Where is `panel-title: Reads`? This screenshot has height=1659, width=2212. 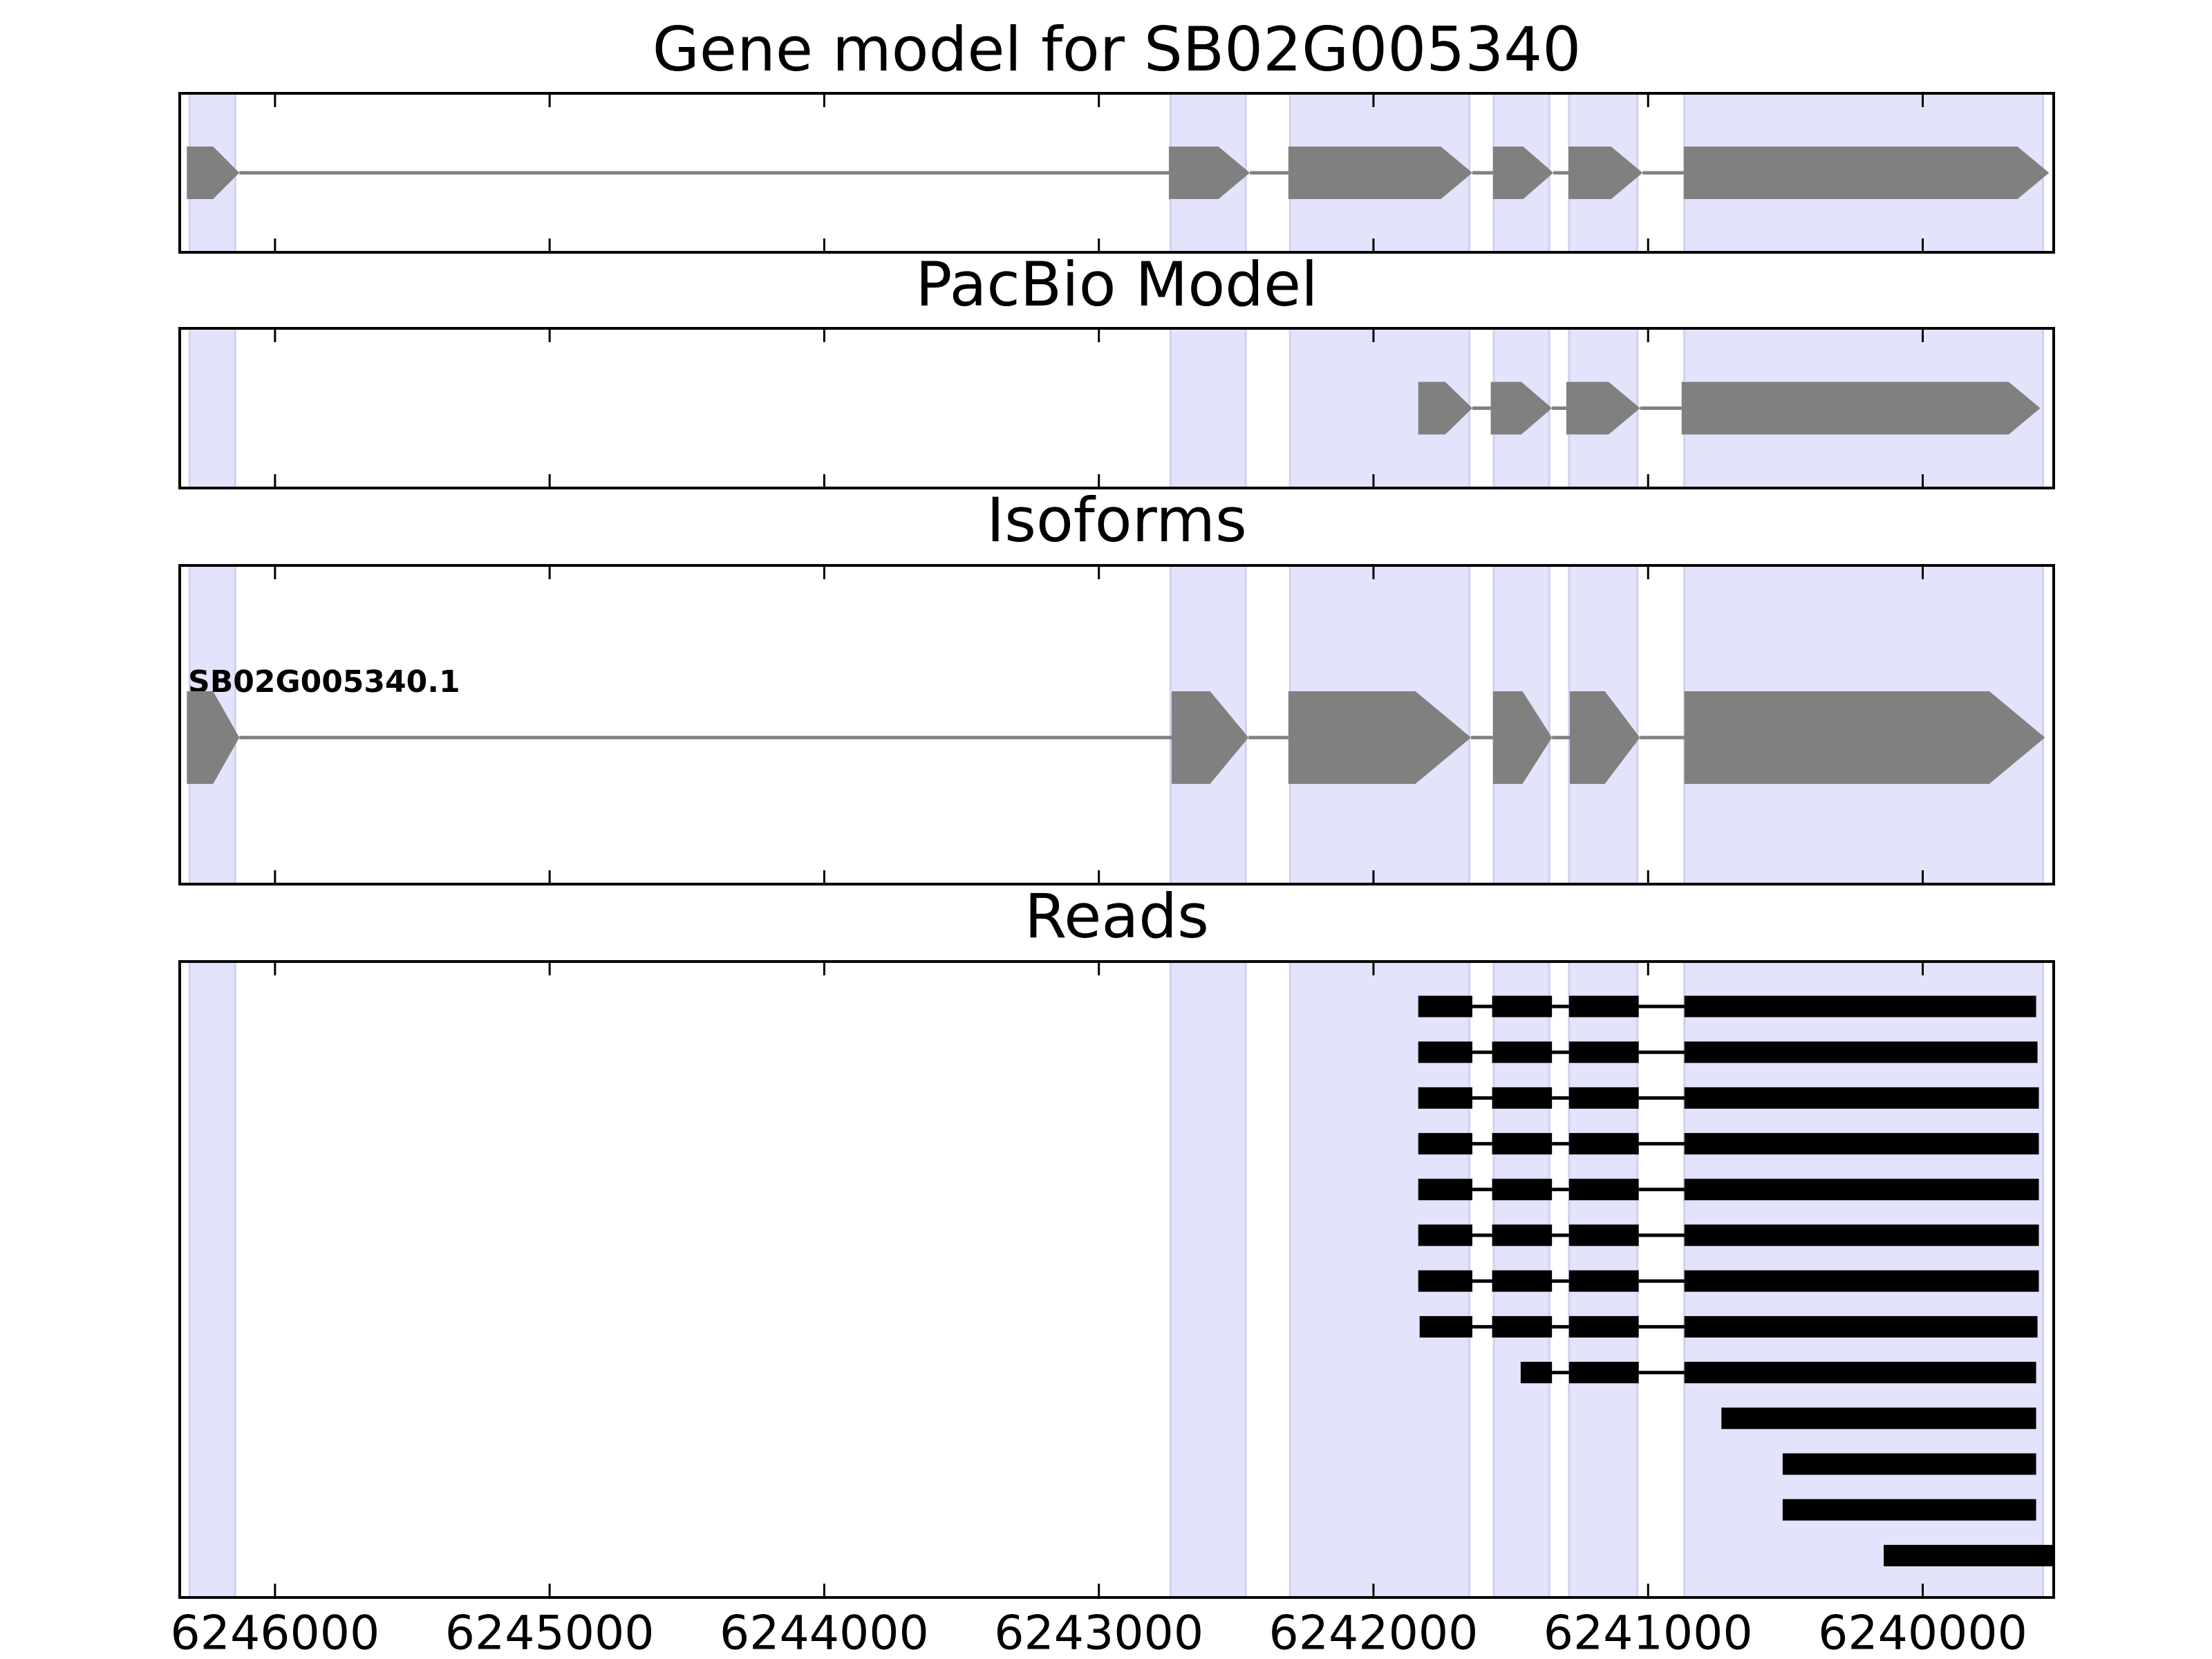 panel-title: Reads is located at coordinates (1117, 917).